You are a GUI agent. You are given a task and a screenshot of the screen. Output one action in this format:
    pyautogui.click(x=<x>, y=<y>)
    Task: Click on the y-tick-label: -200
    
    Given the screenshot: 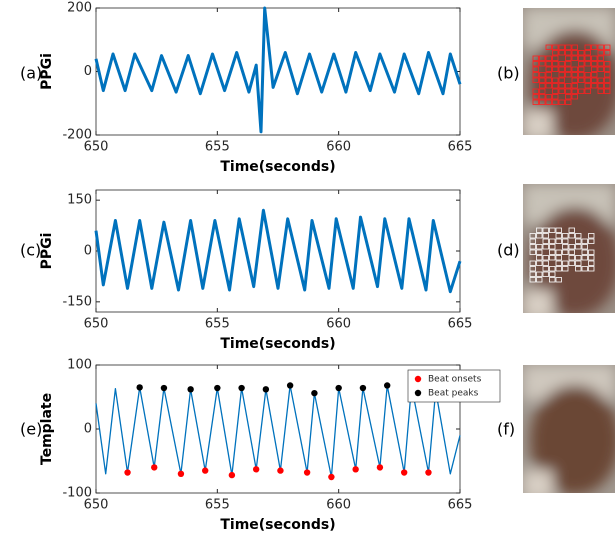 What is the action you would take?
    pyautogui.click(x=77, y=135)
    